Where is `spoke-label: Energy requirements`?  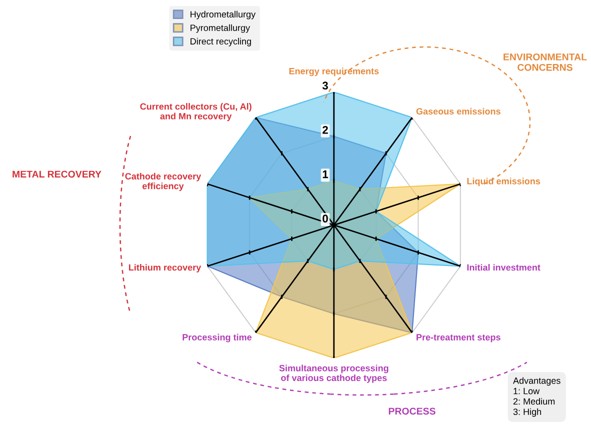 spoke-label: Energy requirements is located at coordinates (334, 72).